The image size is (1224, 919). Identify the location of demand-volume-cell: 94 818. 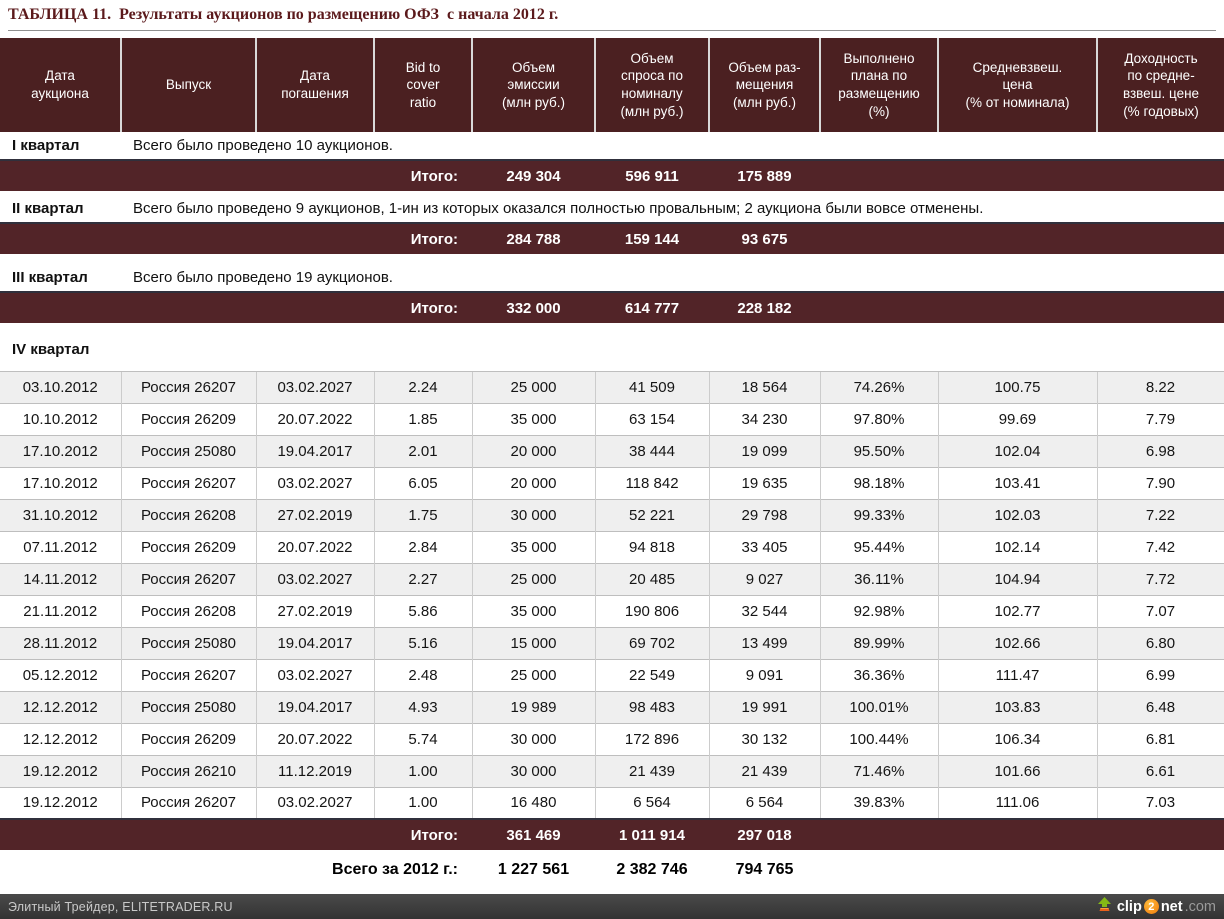
(651, 546).